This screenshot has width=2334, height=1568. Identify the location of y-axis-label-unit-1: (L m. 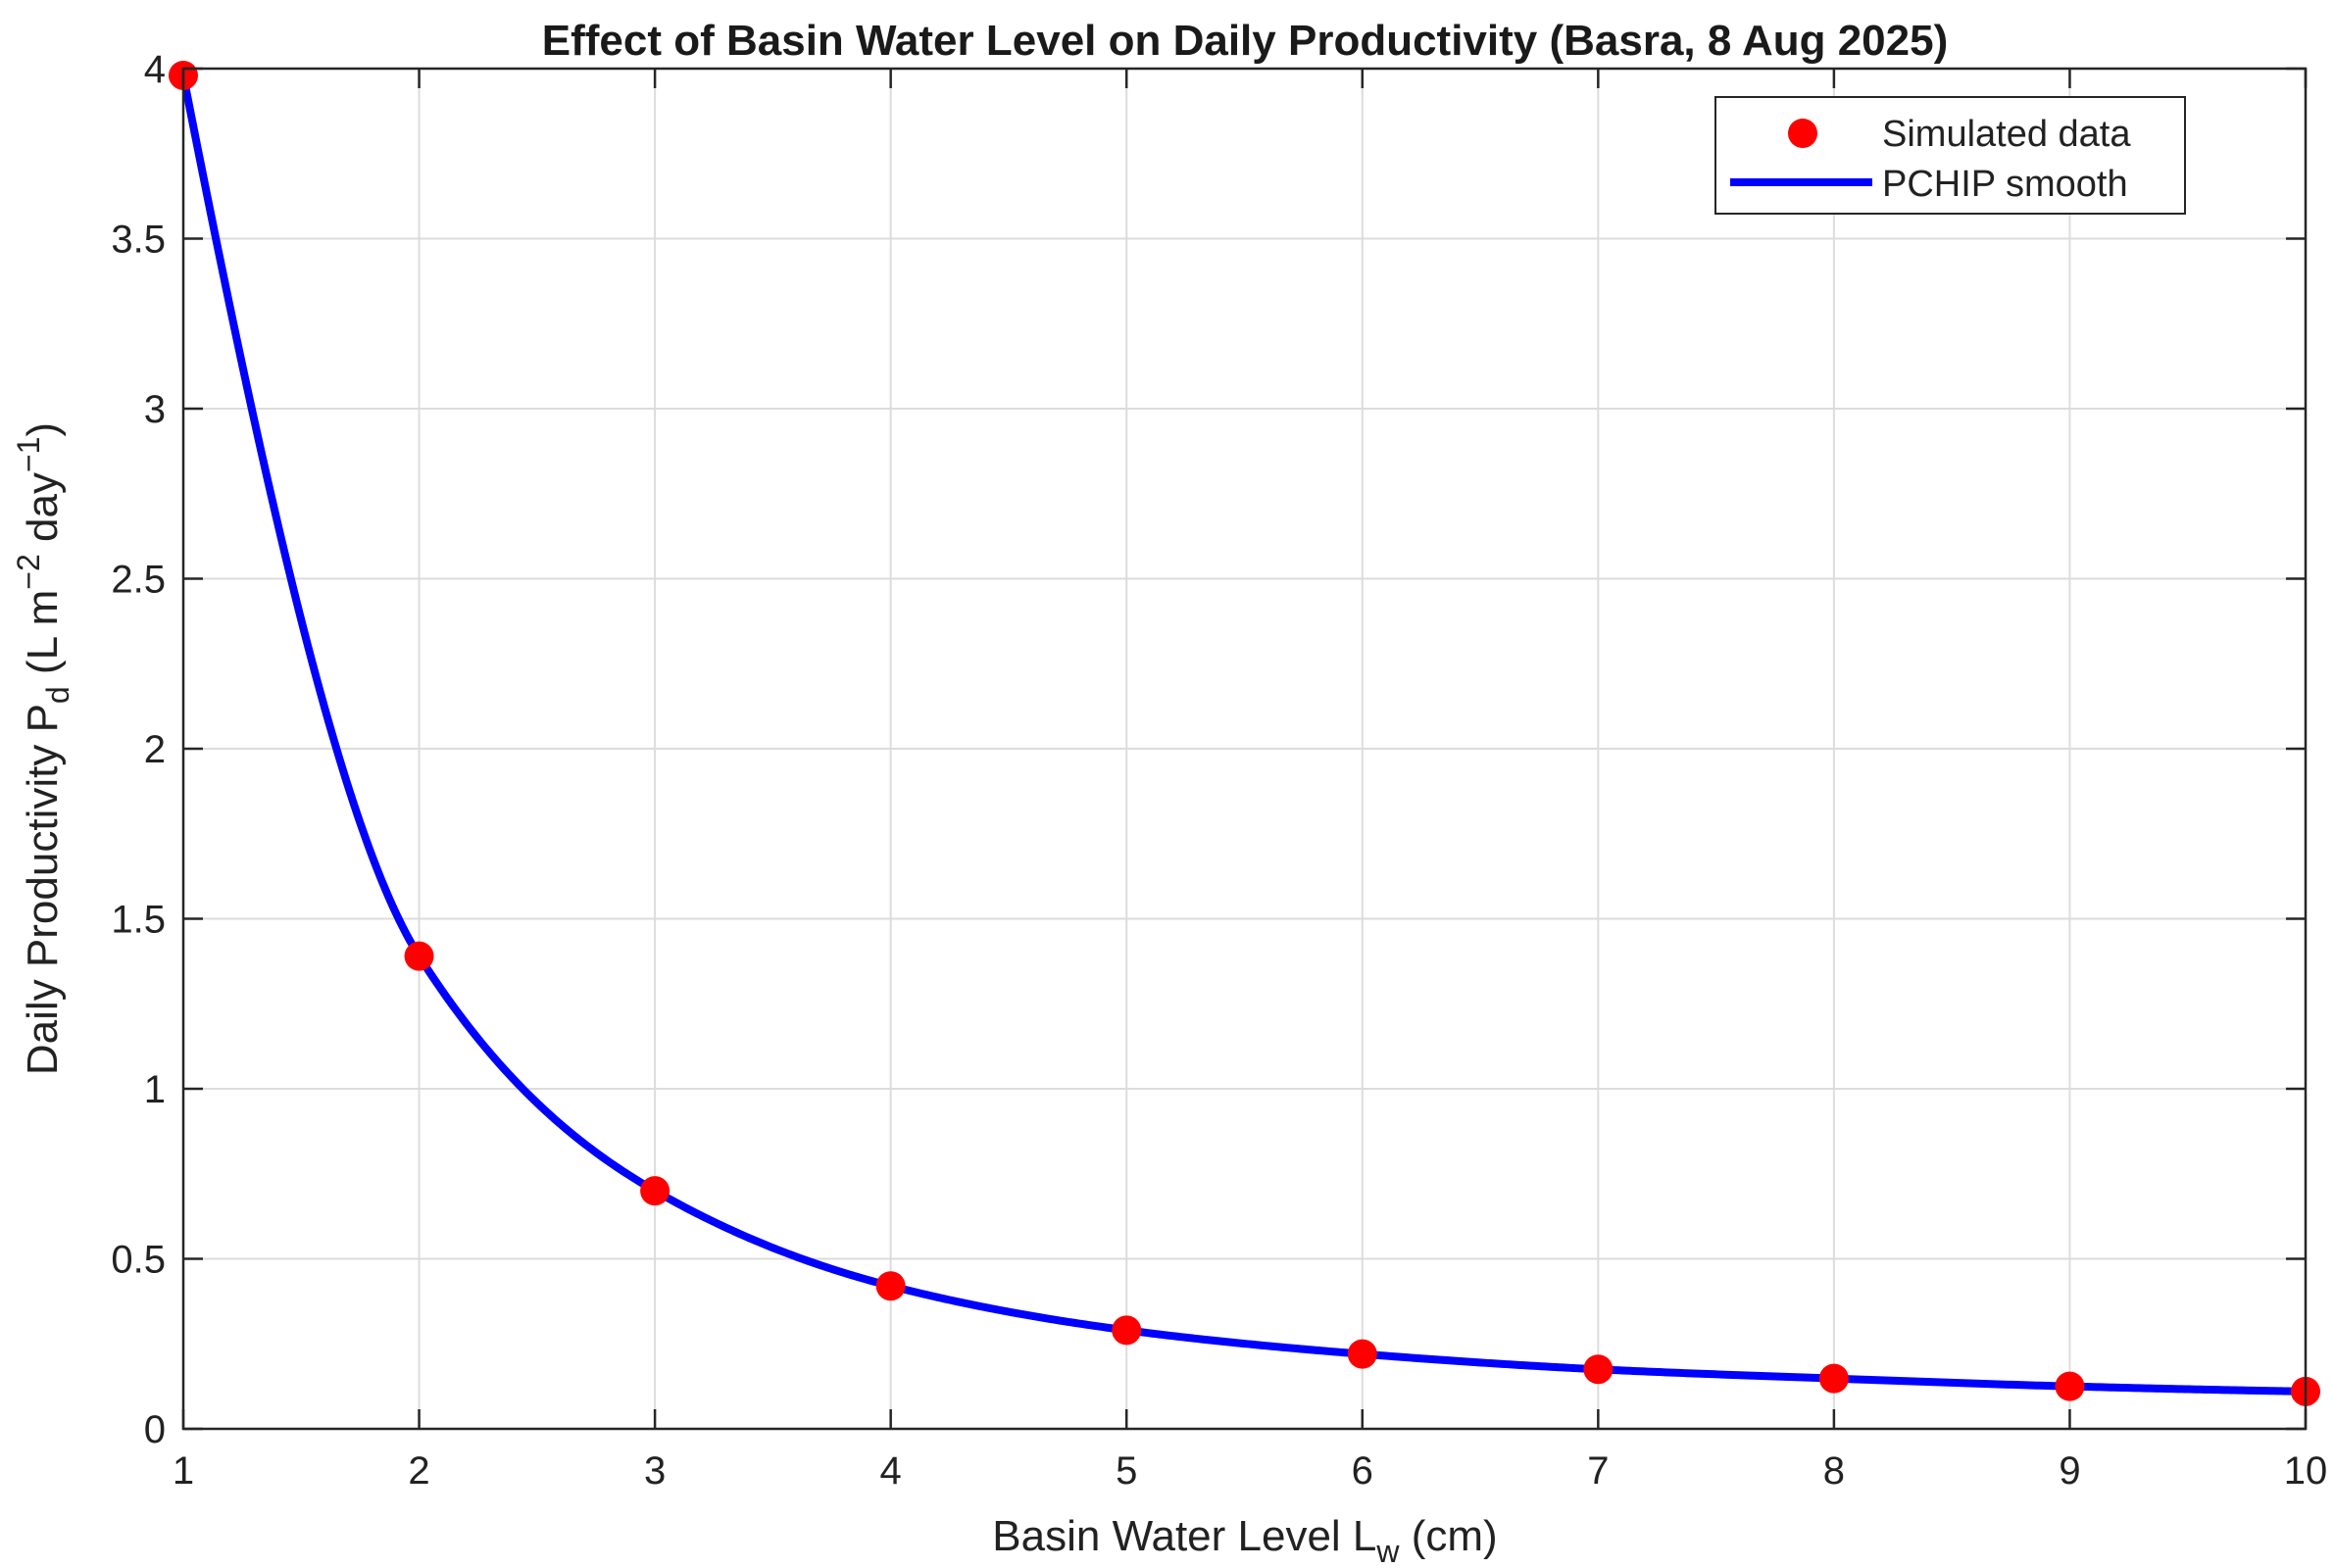
(43, 638).